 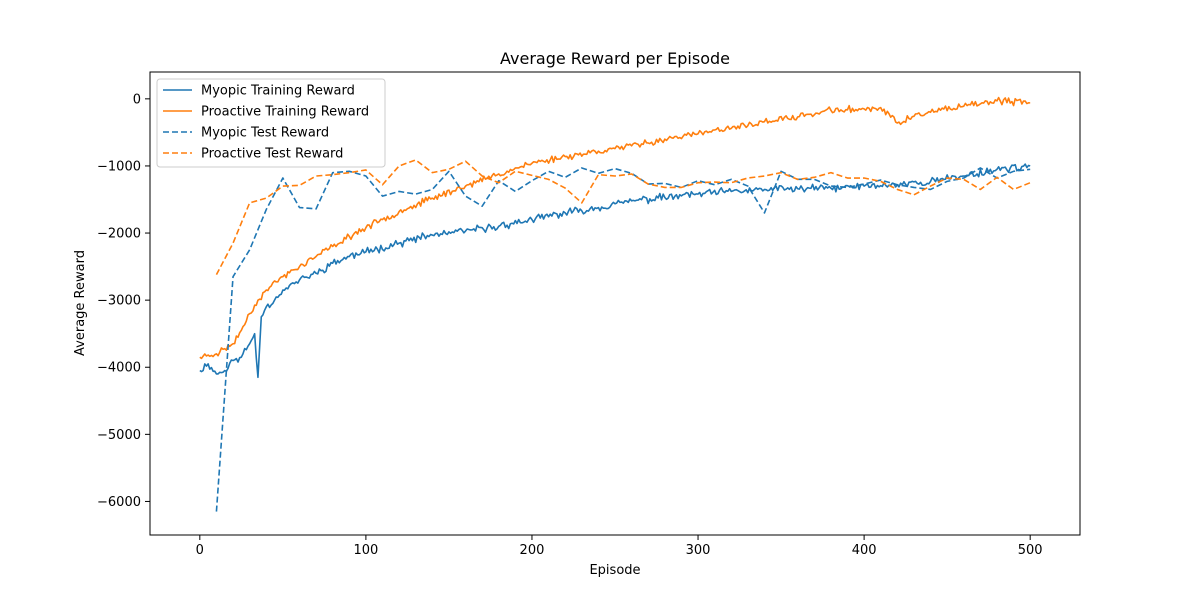 I want to click on y-tick-label: 0, so click(x=137, y=99).